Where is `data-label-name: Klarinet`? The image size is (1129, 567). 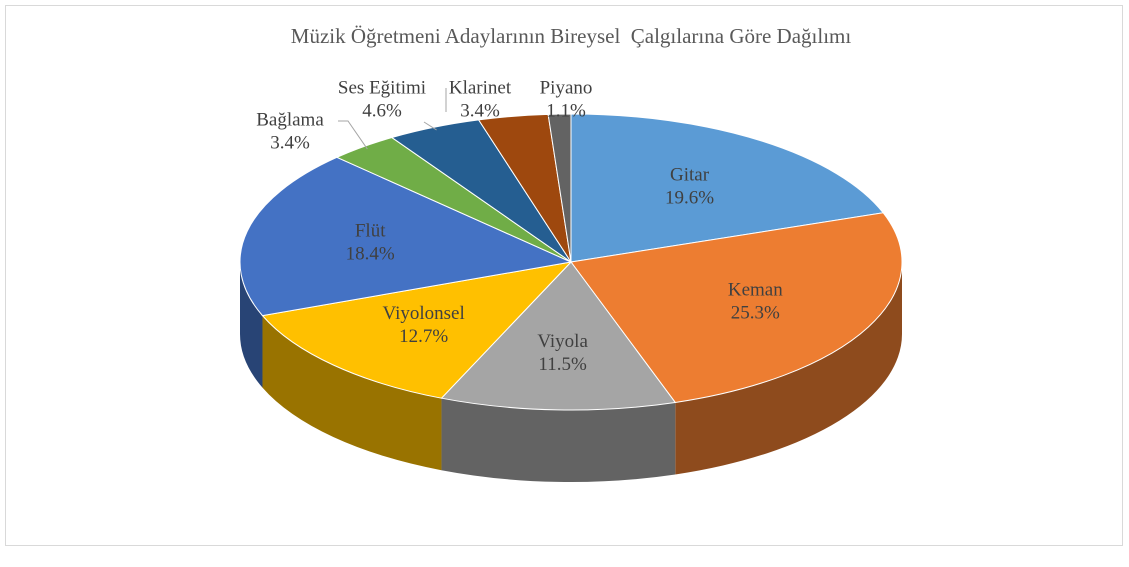 data-label-name: Klarinet is located at coordinates (480, 87).